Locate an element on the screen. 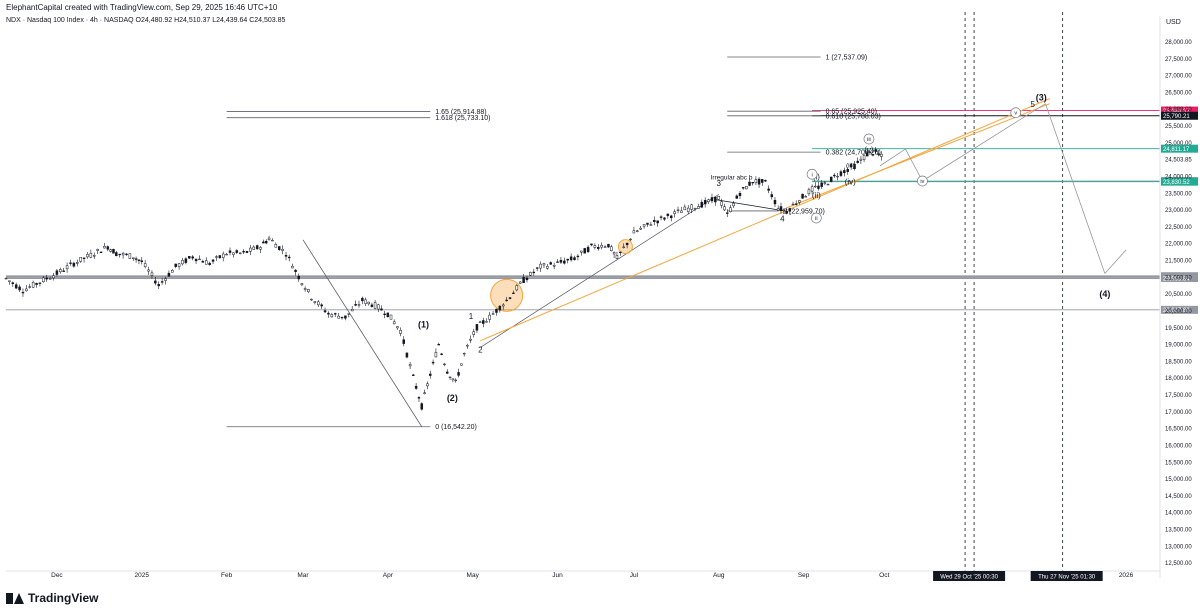 This screenshot has height=614, width=1200. price-level-label: 24,811.17 is located at coordinates (1176, 150).